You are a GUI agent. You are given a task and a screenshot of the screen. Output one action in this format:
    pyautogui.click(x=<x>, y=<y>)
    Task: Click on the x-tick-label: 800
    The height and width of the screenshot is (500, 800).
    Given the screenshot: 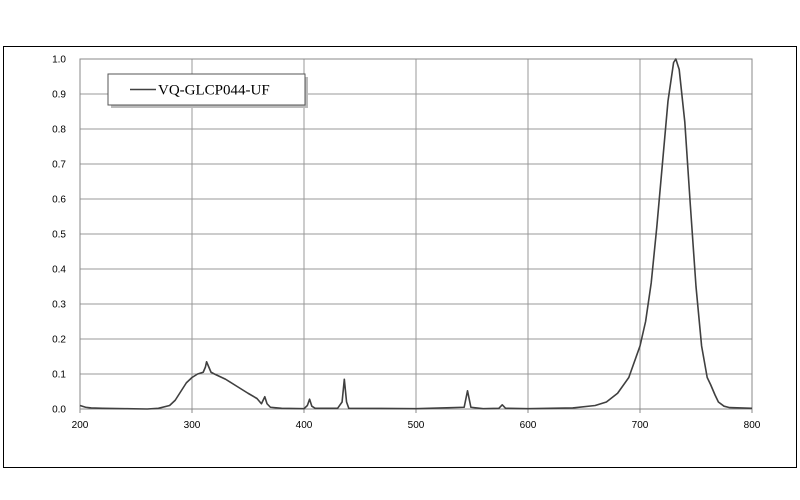 What is the action you would take?
    pyautogui.click(x=752, y=425)
    